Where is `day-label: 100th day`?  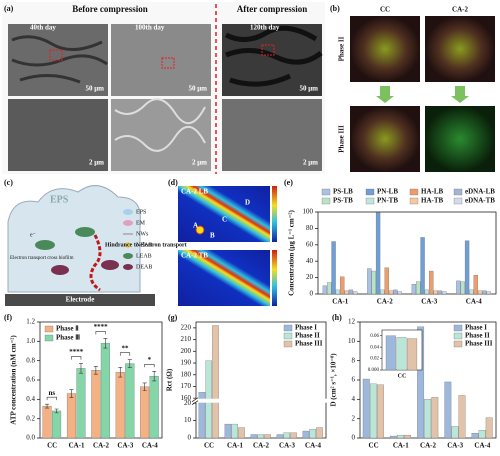 day-label: 100th day is located at coordinates (150, 28).